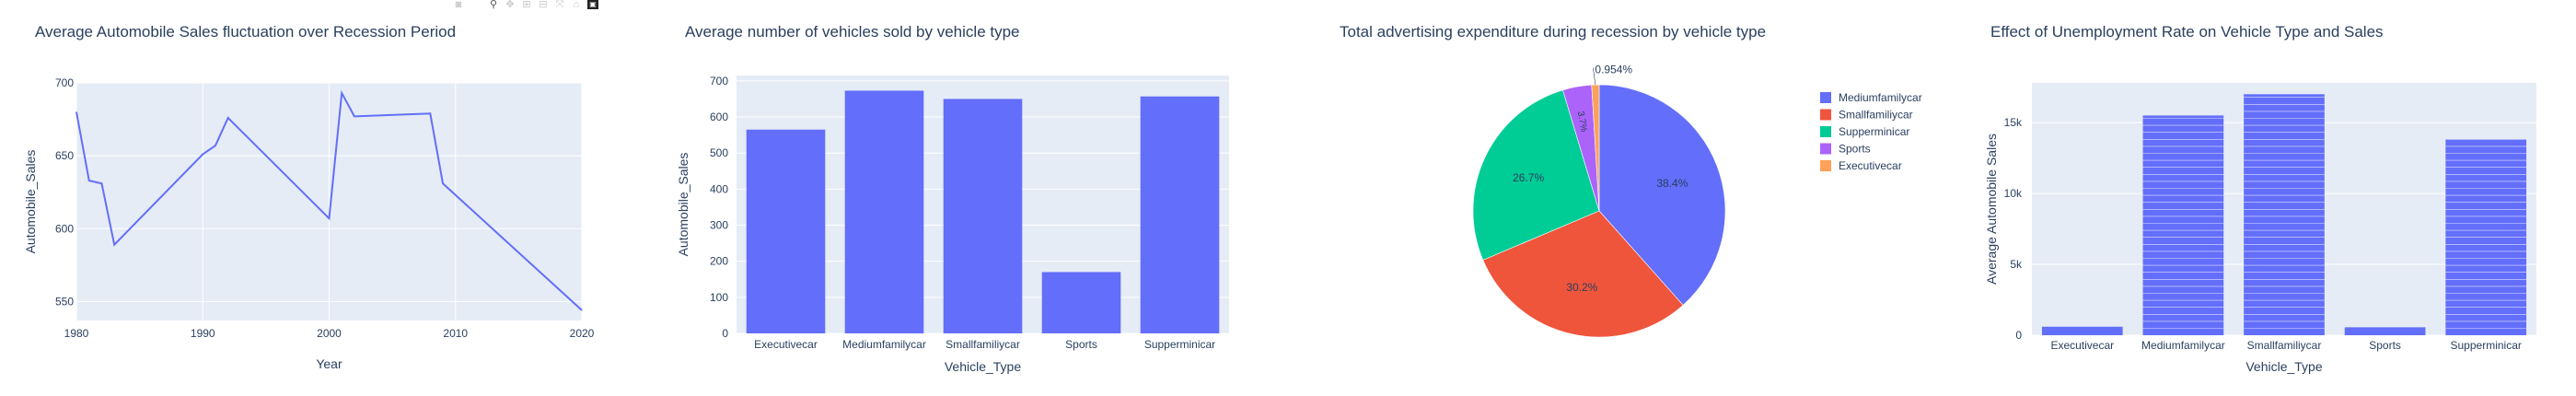  What do you see at coordinates (455, 333) in the screenshot?
I see `x-tick-label: 2010` at bounding box center [455, 333].